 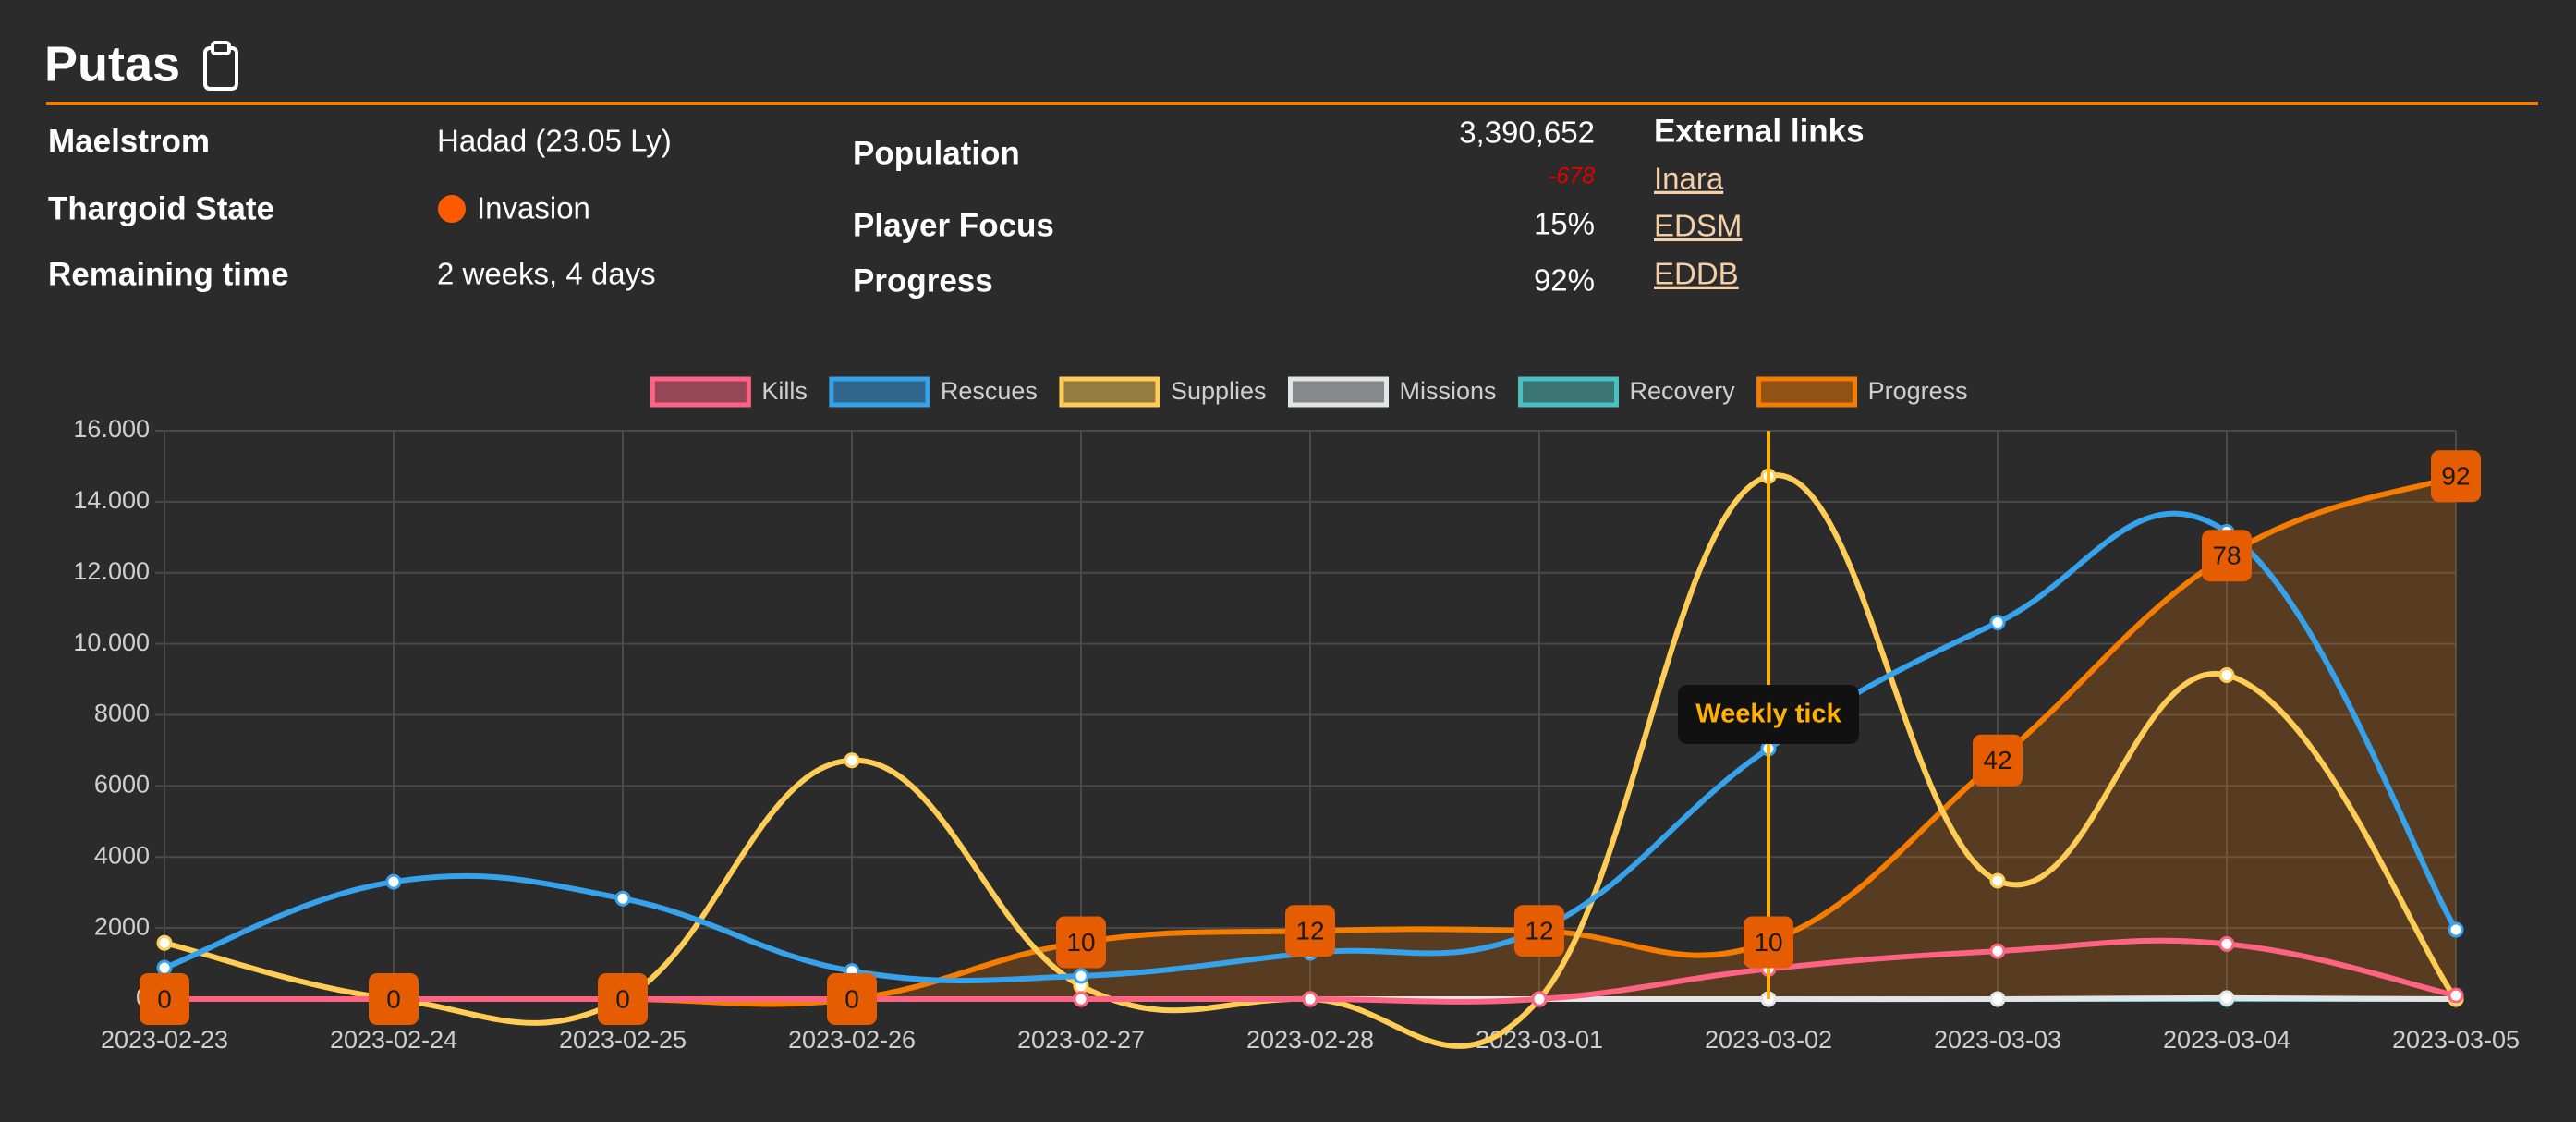 I want to click on x-tick-label: 2023-02-24, so click(x=393, y=1040).